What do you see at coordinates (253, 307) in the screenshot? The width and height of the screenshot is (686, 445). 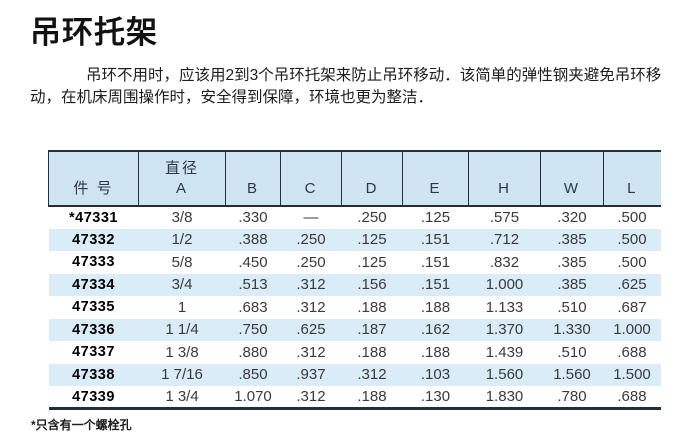 I see `table-cell: .683` at bounding box center [253, 307].